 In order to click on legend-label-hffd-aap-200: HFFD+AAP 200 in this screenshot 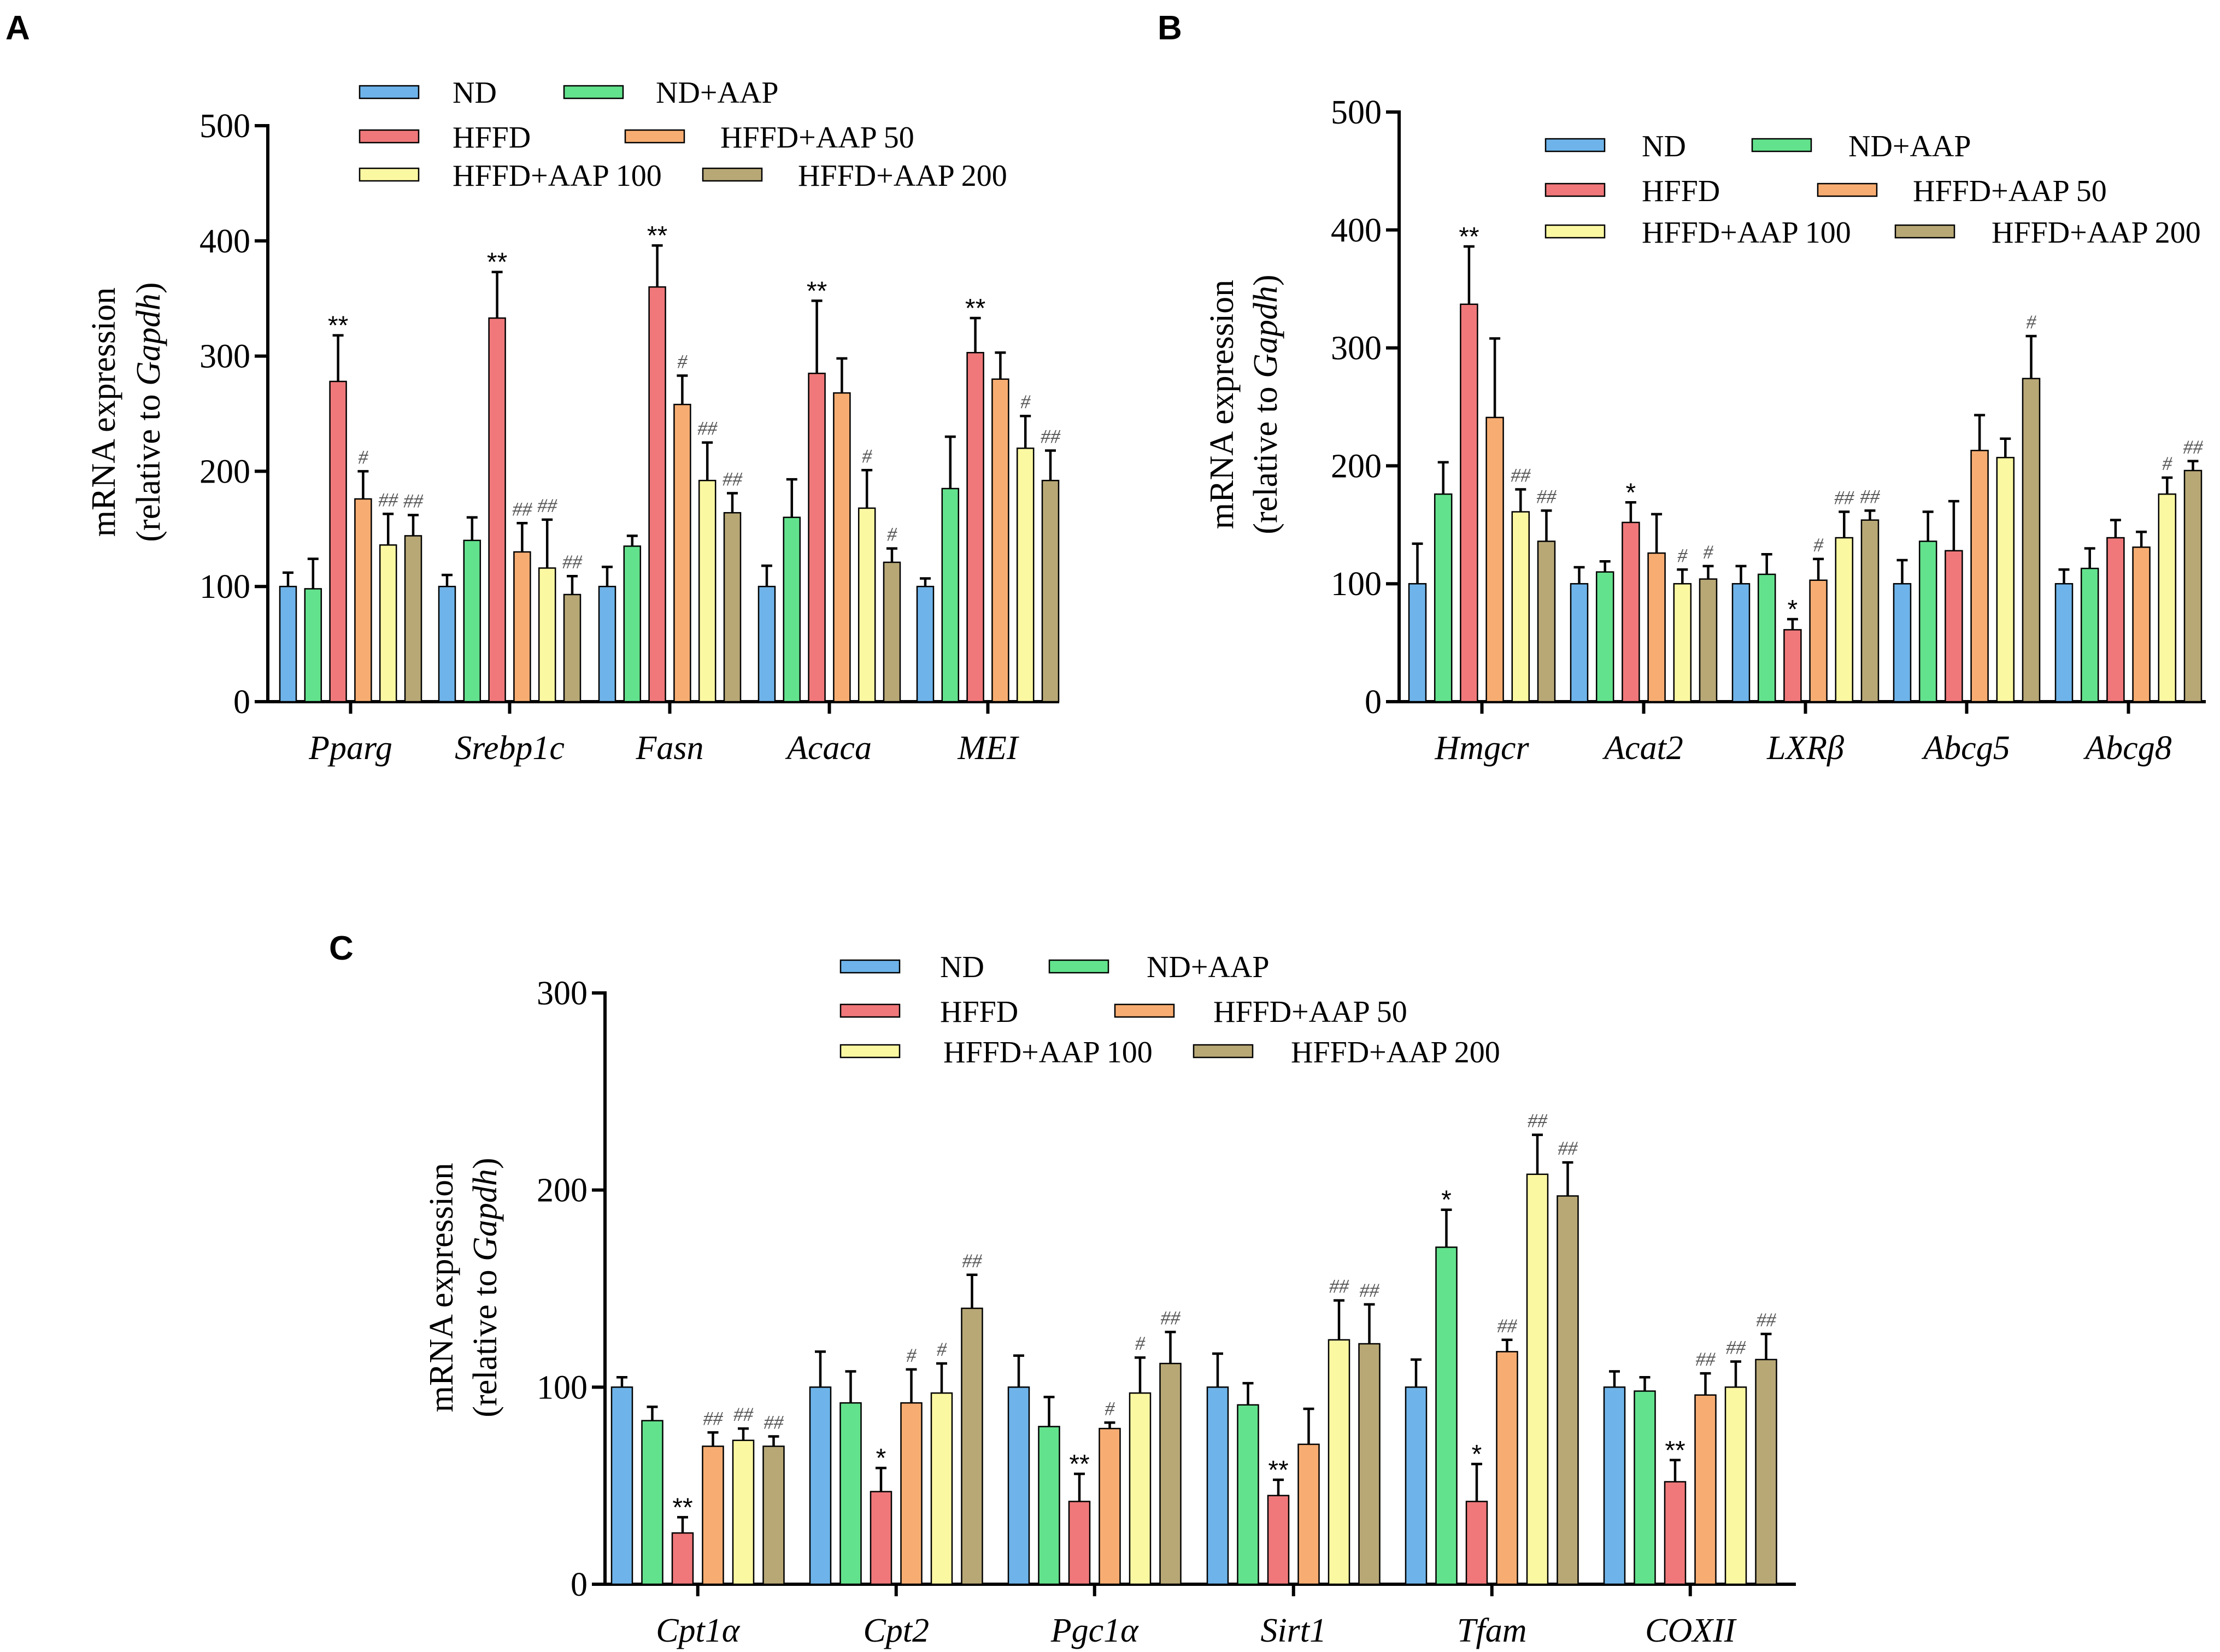, I will do `click(2096, 233)`.